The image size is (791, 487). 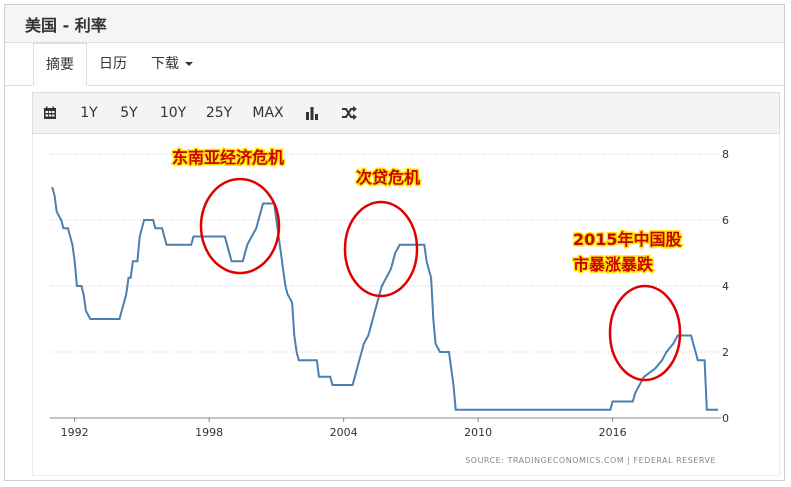 I want to click on range-10y-button: 10Y, so click(x=173, y=113).